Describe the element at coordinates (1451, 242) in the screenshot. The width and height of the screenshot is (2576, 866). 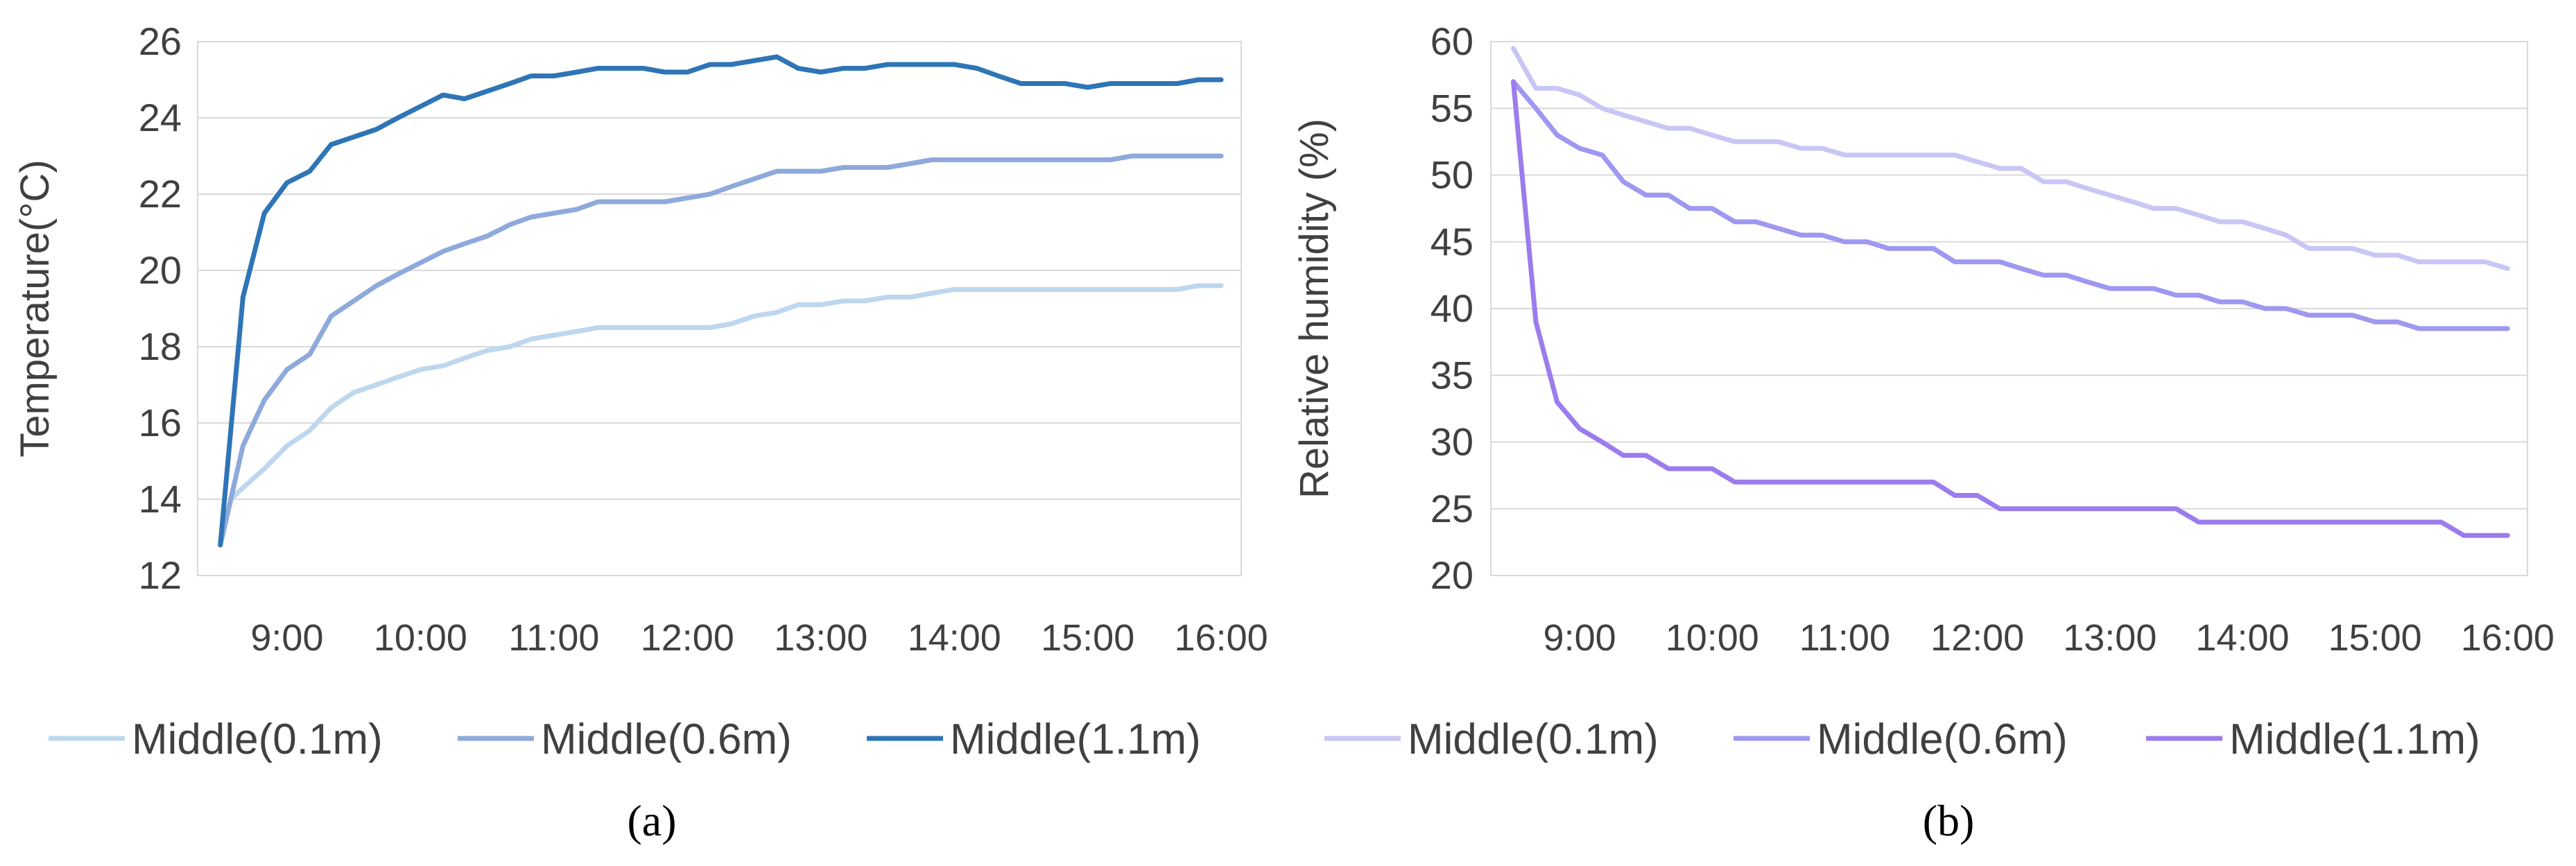
I see `y-tick-label: 45` at that location.